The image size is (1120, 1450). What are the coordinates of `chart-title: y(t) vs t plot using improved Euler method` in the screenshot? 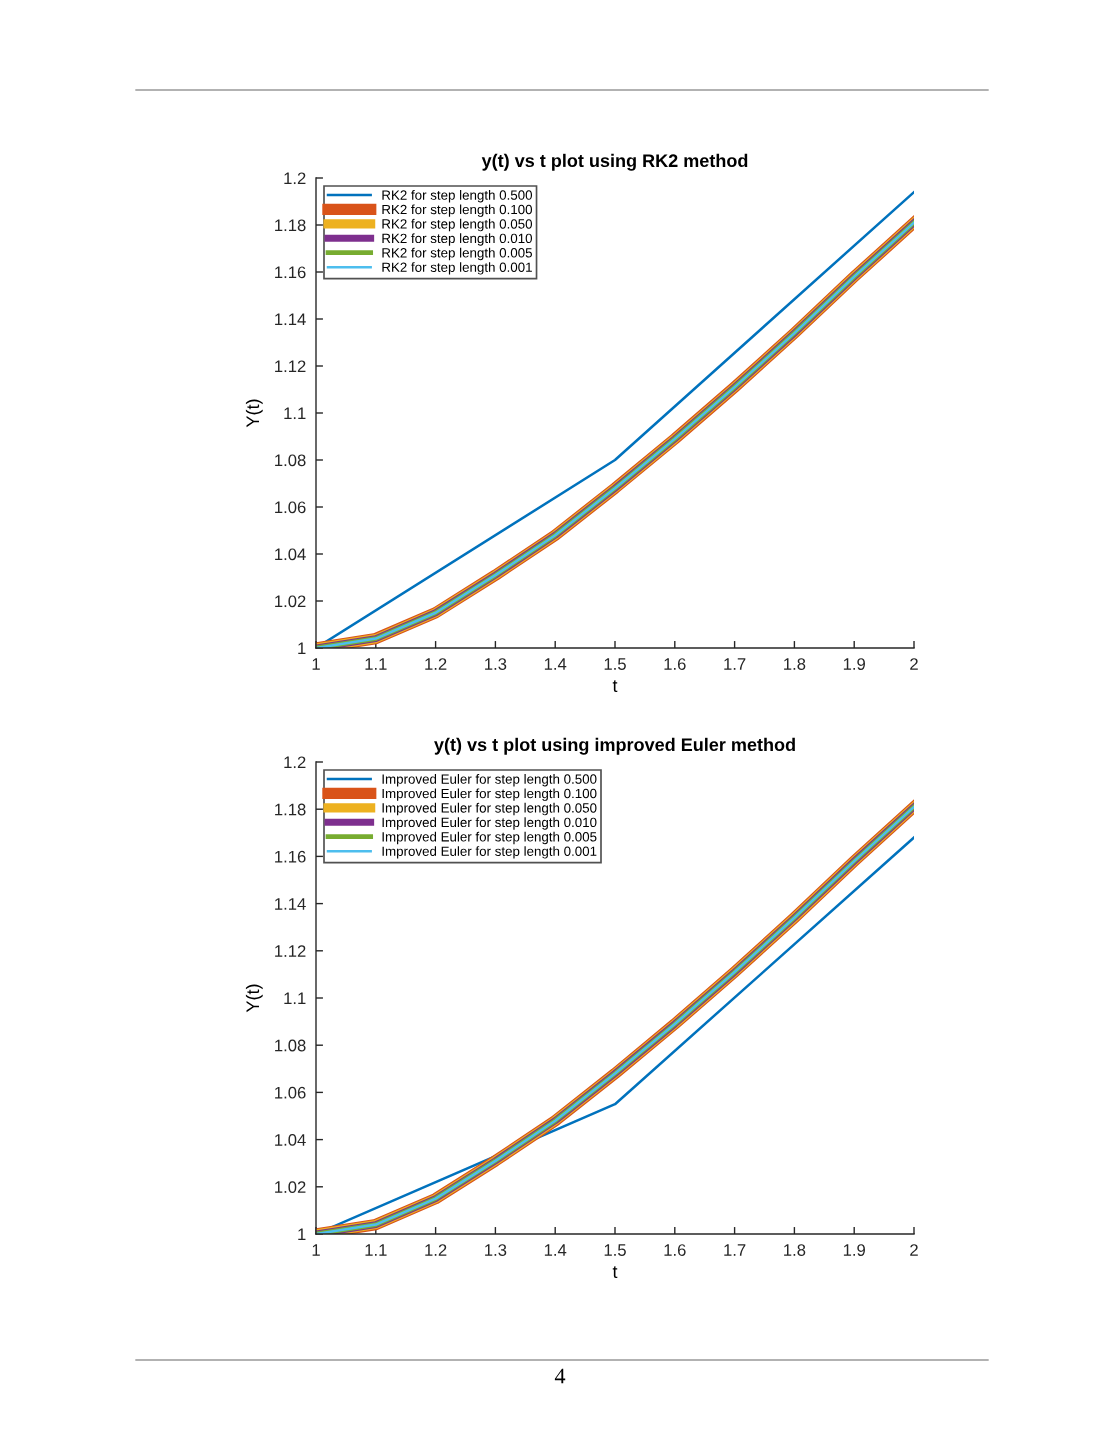 It's located at (614, 746).